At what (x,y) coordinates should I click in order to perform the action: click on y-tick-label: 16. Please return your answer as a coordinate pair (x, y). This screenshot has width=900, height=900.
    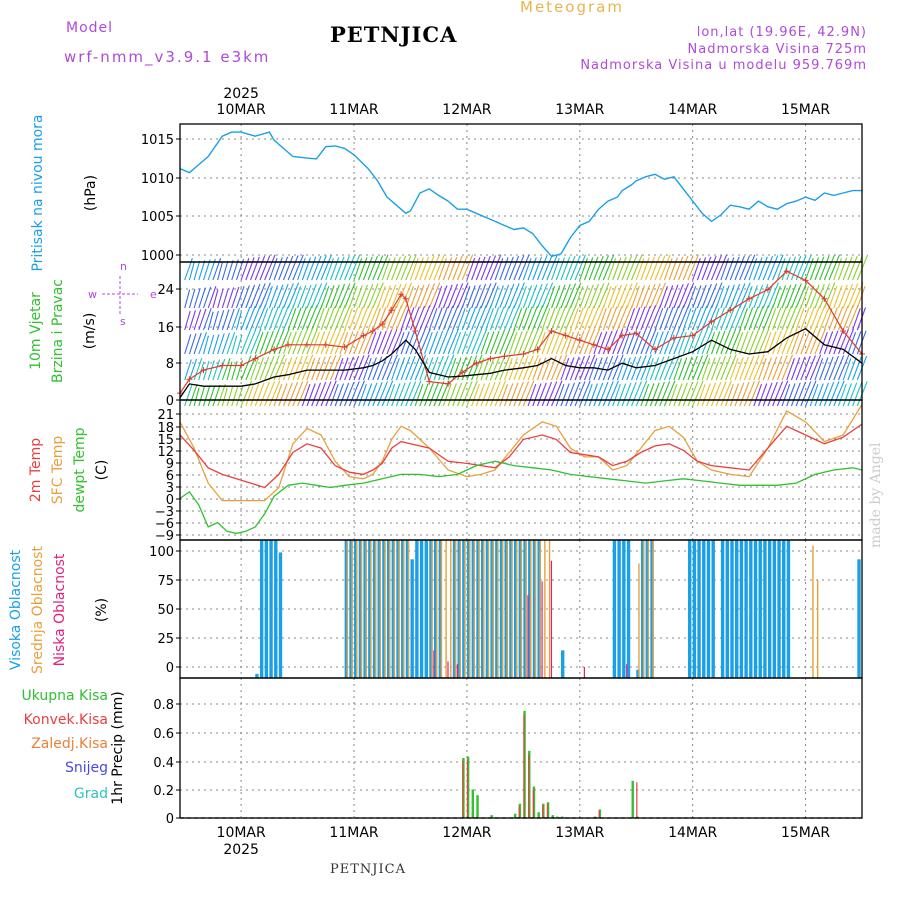
    Looking at the image, I should click on (165, 328).